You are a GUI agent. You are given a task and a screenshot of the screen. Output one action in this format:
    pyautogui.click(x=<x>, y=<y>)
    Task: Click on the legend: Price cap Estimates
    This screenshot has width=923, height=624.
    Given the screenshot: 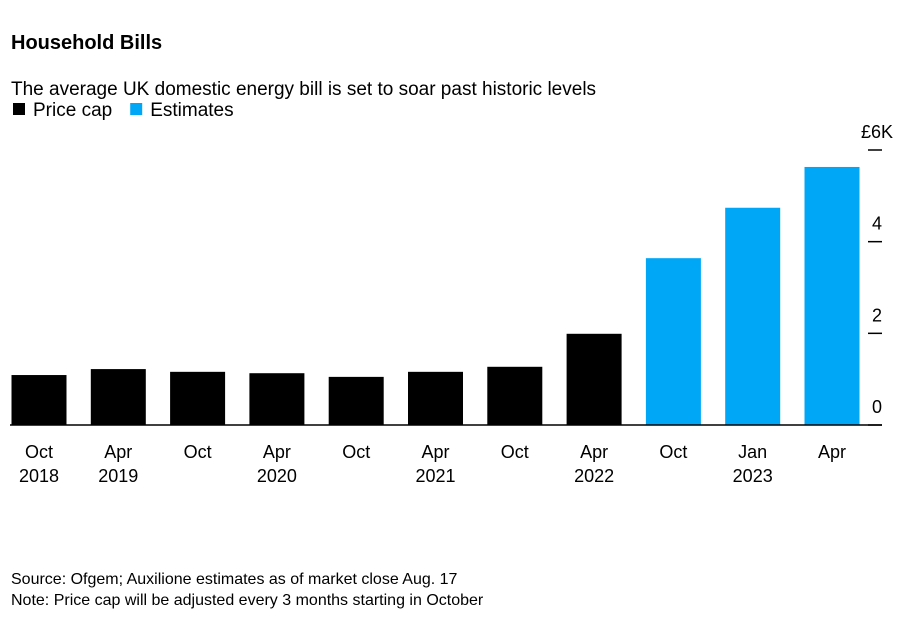 What is the action you would take?
    pyautogui.click(x=123, y=110)
    